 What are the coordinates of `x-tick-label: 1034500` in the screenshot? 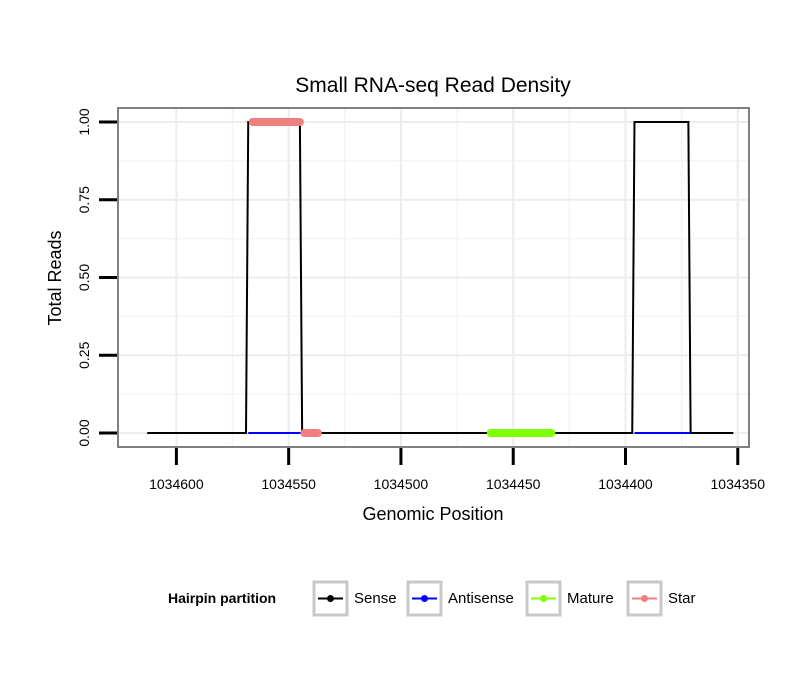 It's located at (401, 484).